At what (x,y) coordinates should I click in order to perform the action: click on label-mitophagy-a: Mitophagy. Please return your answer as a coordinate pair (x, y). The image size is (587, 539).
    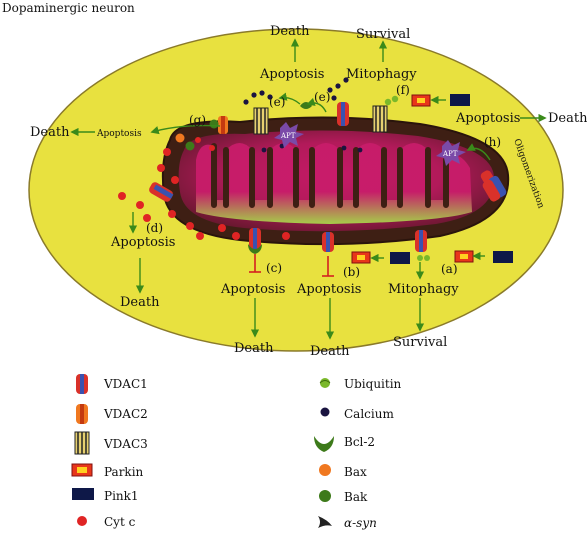
    Looking at the image, I should click on (423, 289).